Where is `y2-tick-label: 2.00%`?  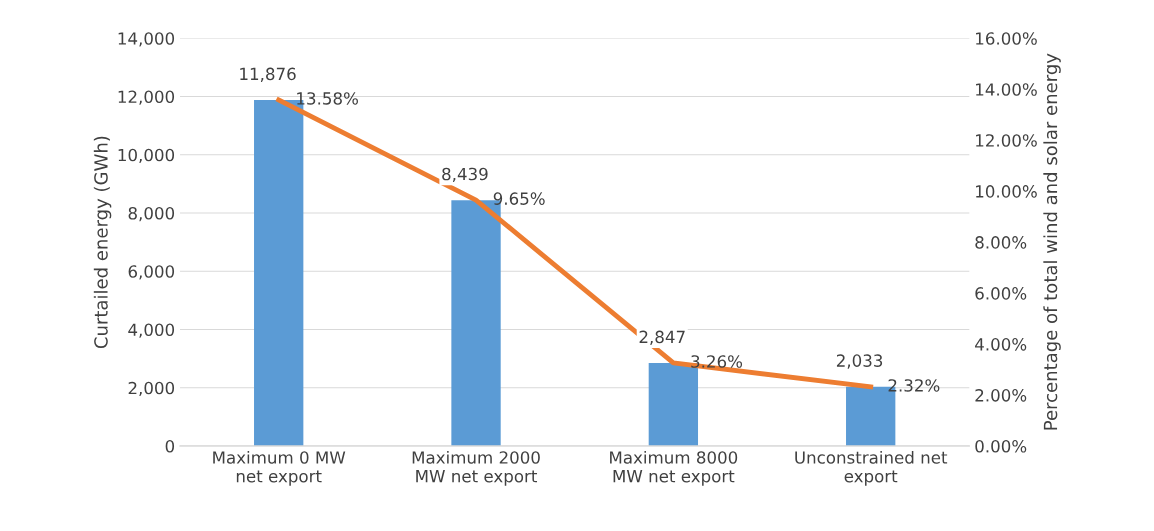 y2-tick-label: 2.00% is located at coordinates (1001, 395).